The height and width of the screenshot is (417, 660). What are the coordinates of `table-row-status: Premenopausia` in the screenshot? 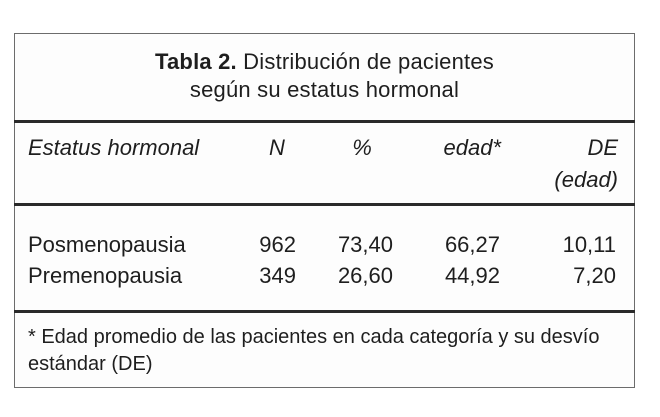 It's located at (105, 275).